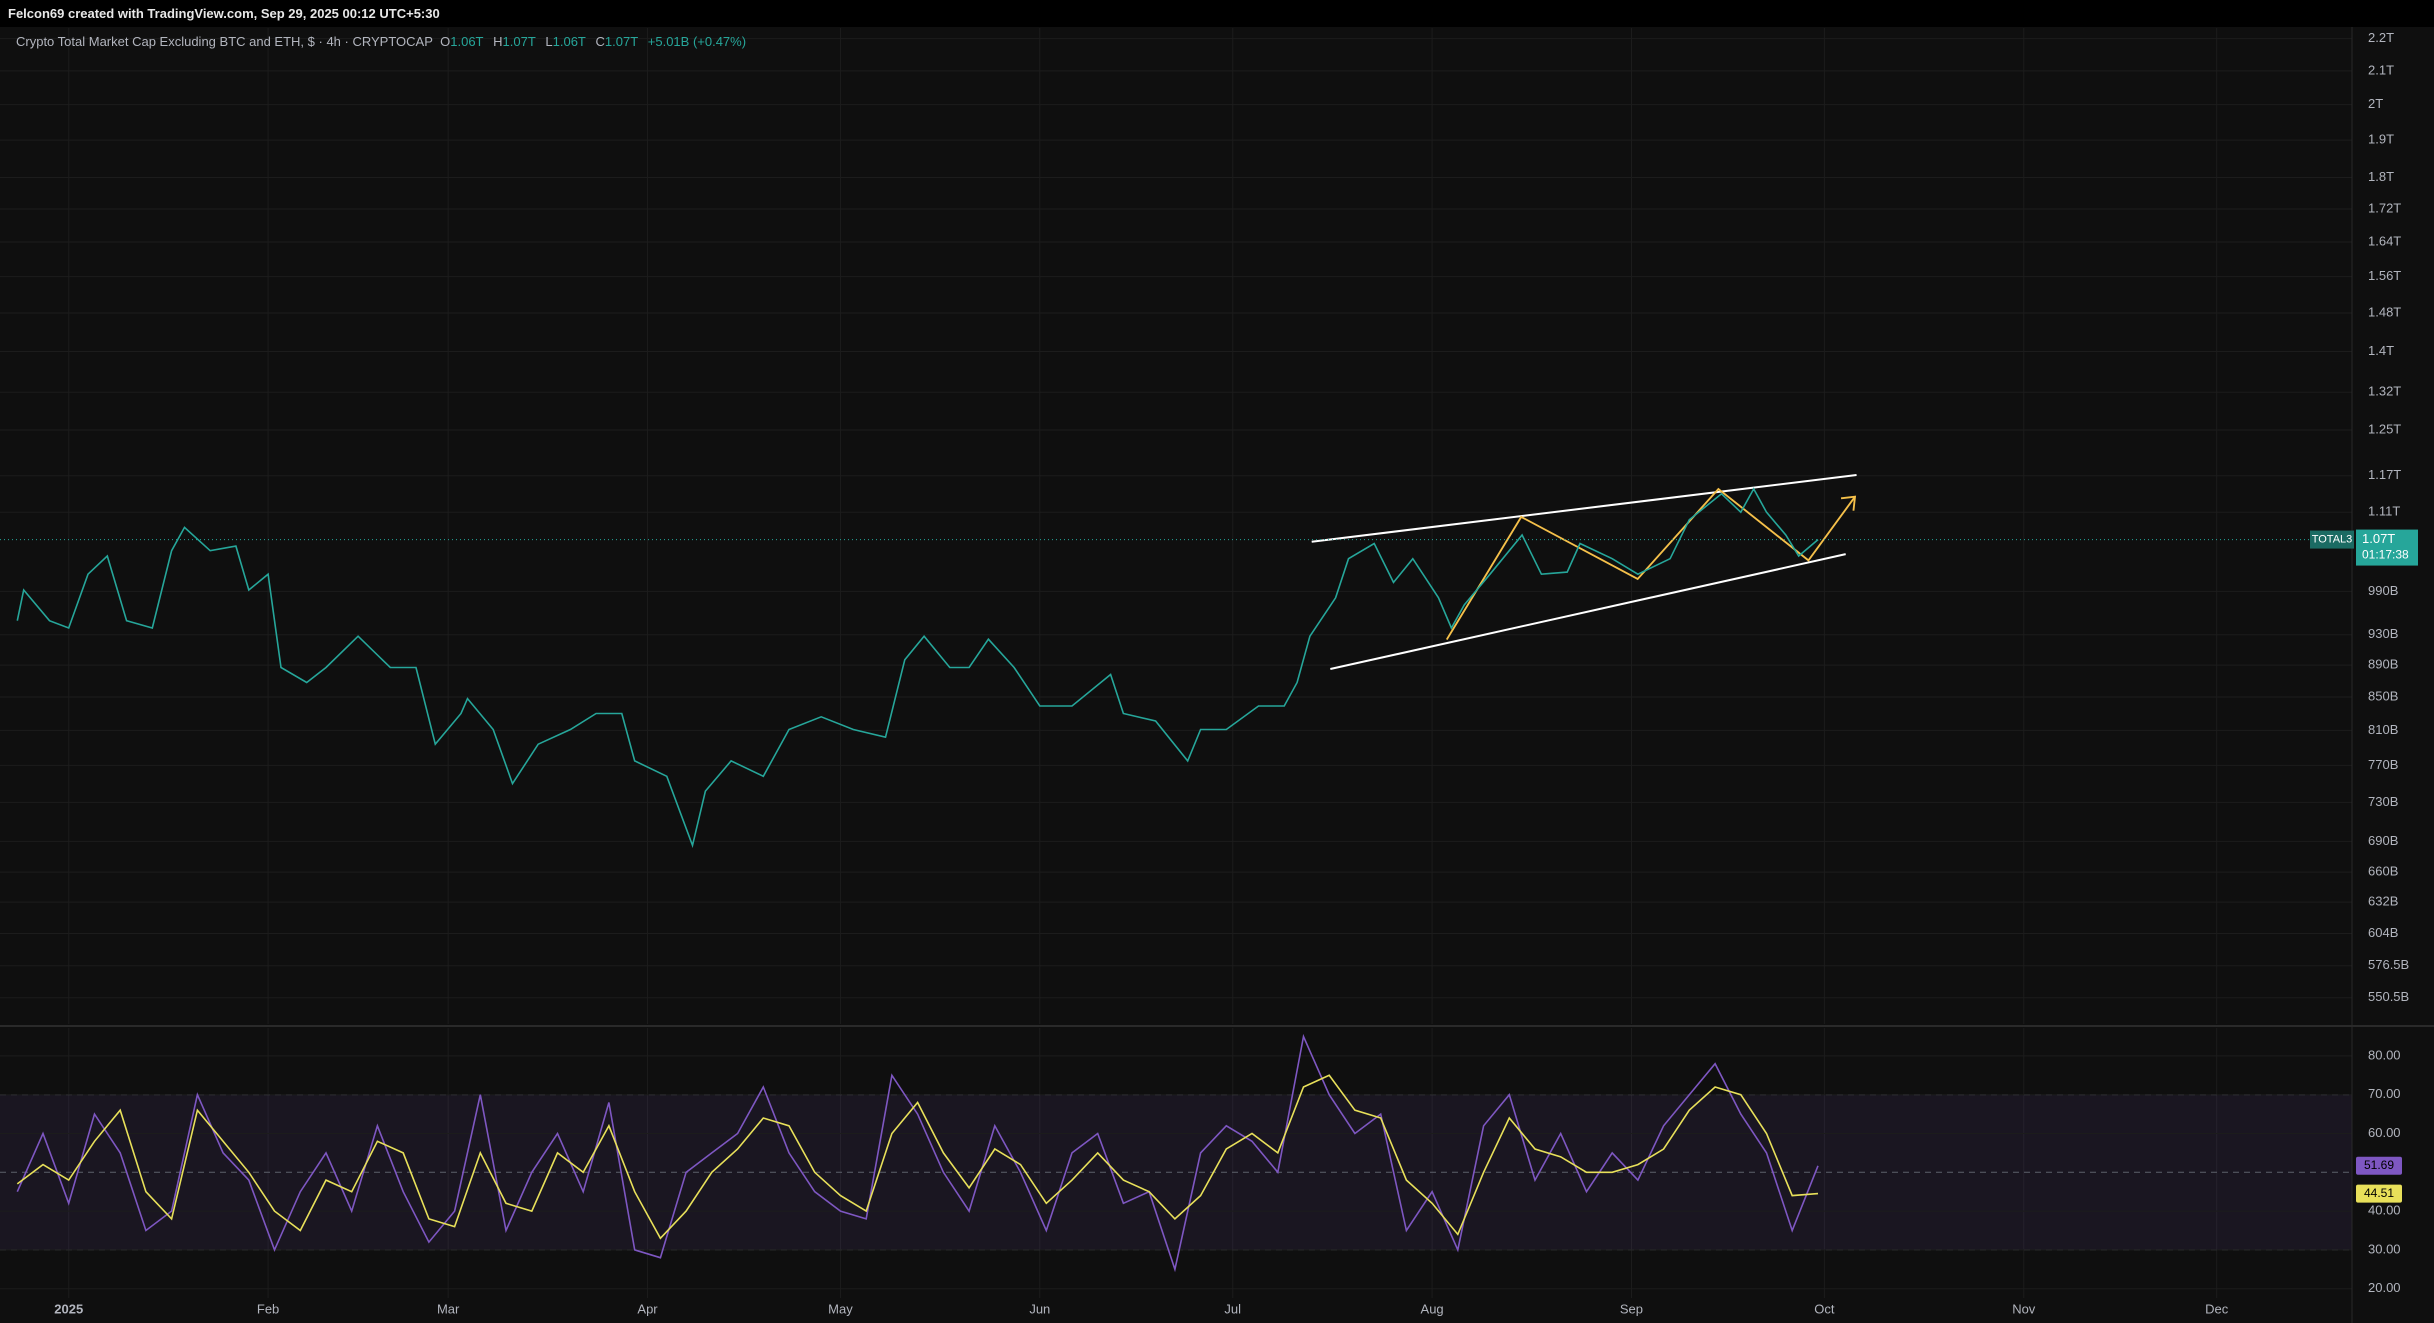  What do you see at coordinates (2383, 695) in the screenshot?
I see `y-tick-label: 850B` at bounding box center [2383, 695].